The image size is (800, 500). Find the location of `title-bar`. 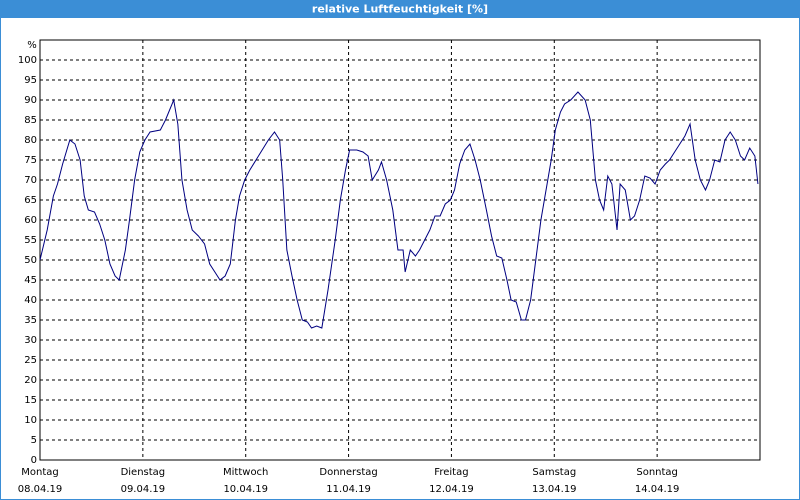

title-bar is located at coordinates (400, 9).